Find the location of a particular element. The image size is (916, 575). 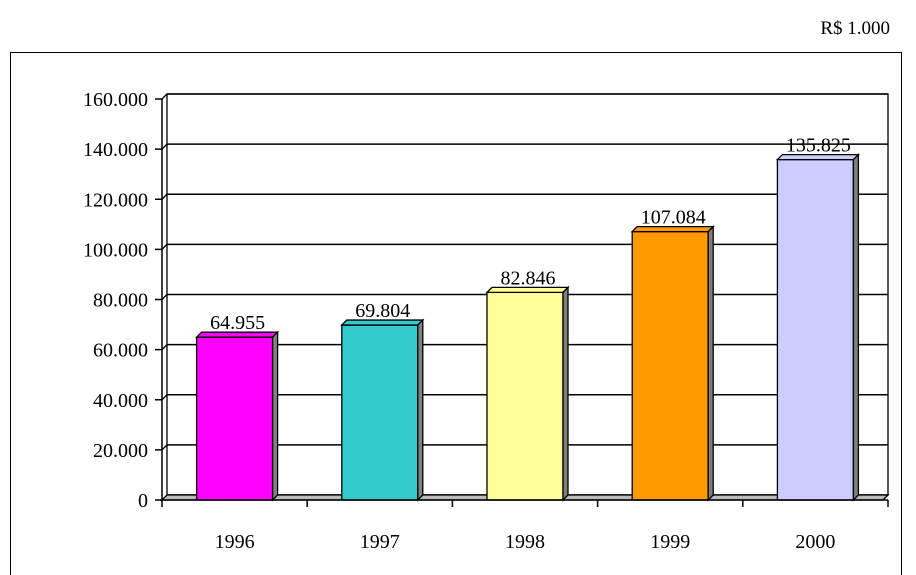

bar-2000 is located at coordinates (815, 329).